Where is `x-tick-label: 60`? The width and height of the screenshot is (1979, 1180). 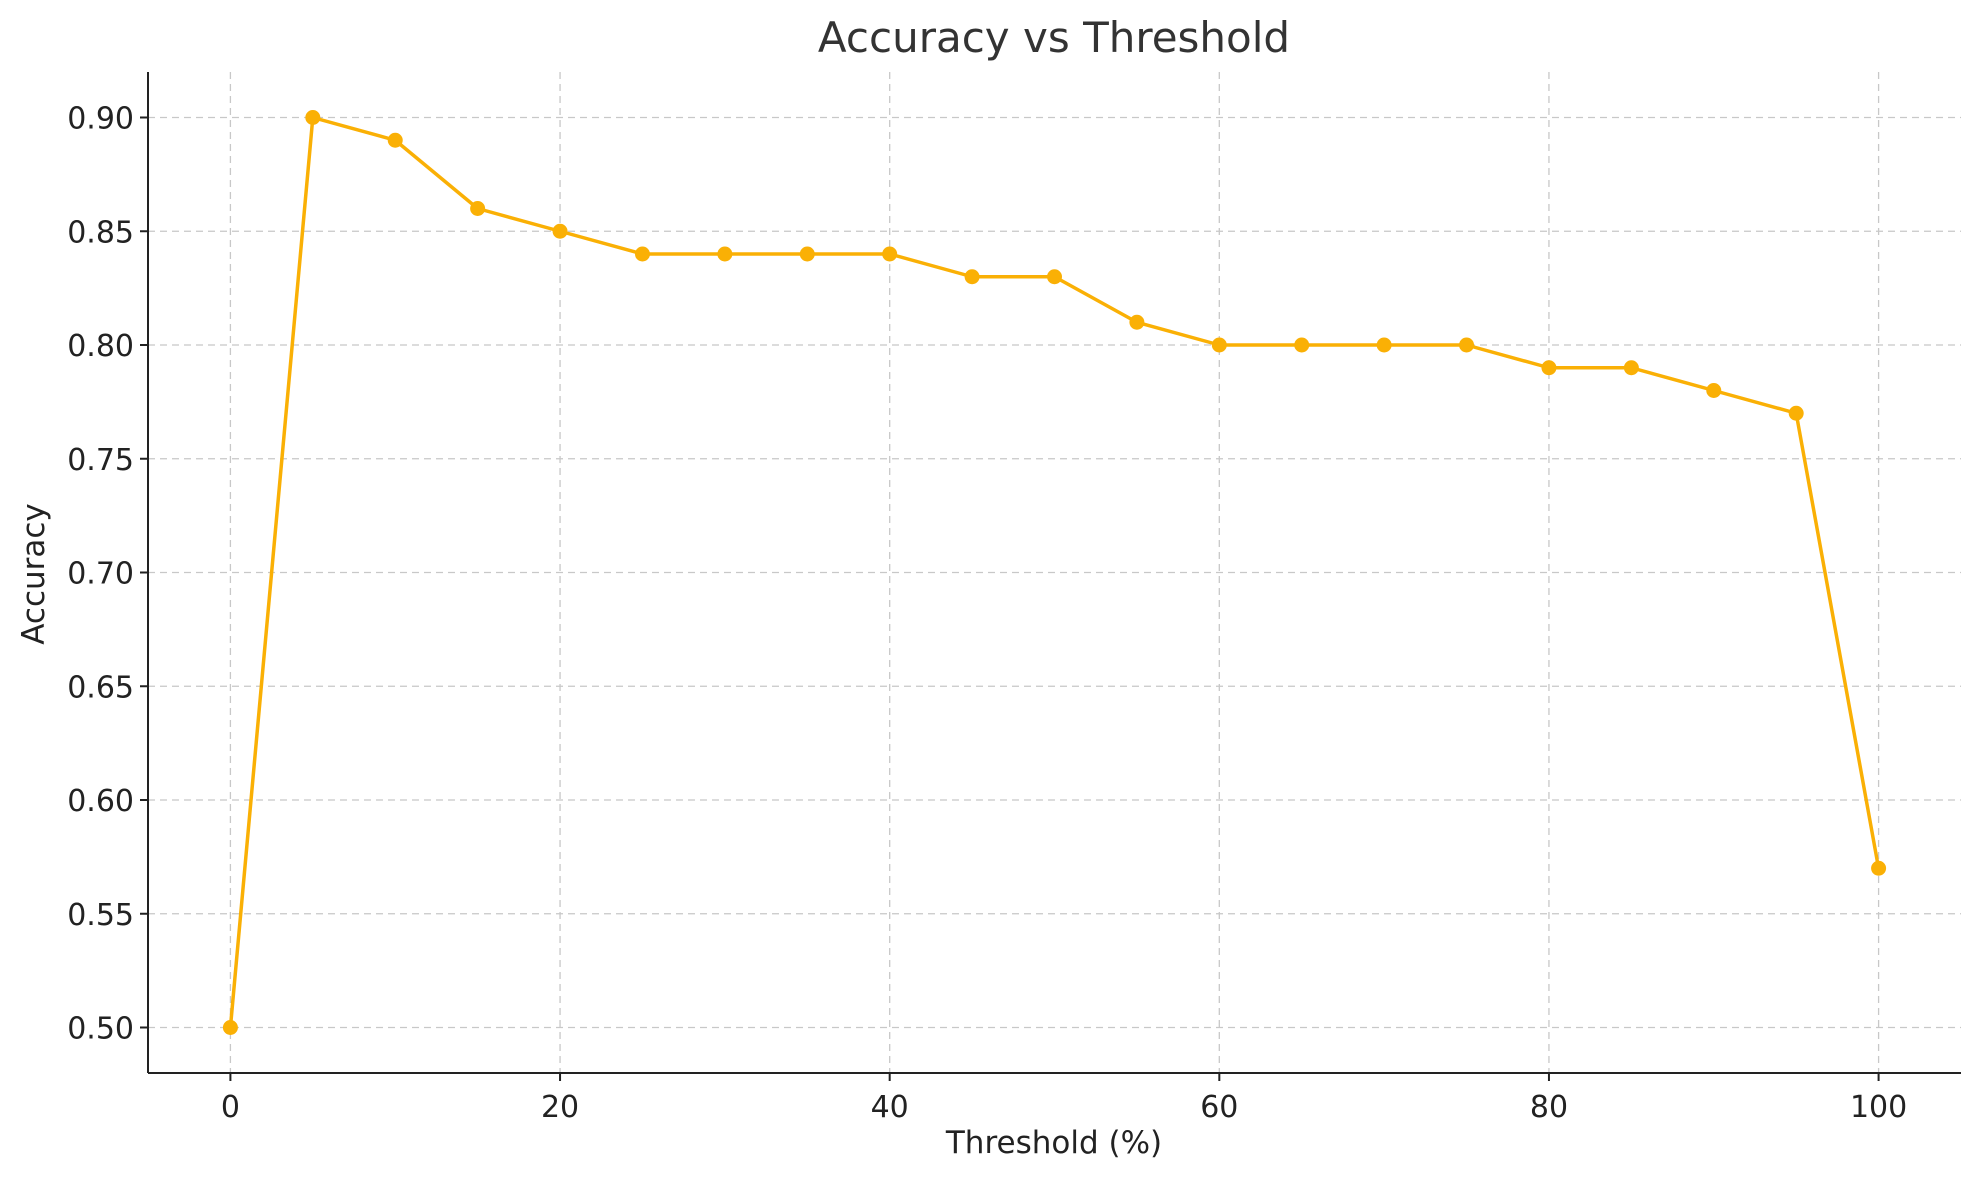 x-tick-label: 60 is located at coordinates (1219, 1107).